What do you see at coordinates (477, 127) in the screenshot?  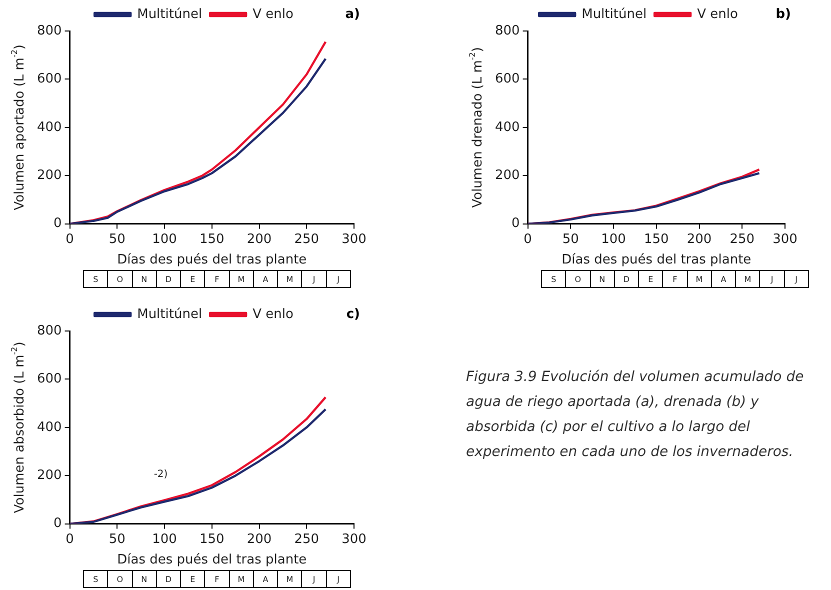 I see `y-axis-title: Volumen drenado (L m-2)` at bounding box center [477, 127].